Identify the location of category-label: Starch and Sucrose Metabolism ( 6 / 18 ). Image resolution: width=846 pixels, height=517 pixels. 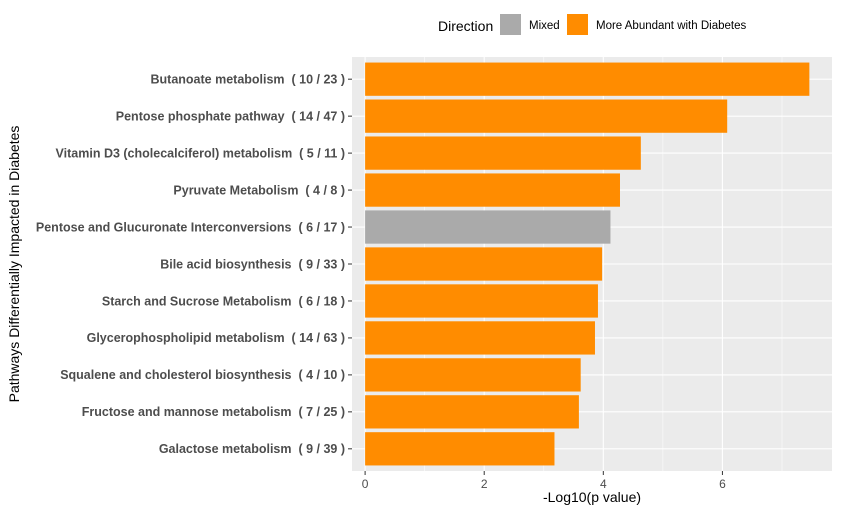
(223, 301).